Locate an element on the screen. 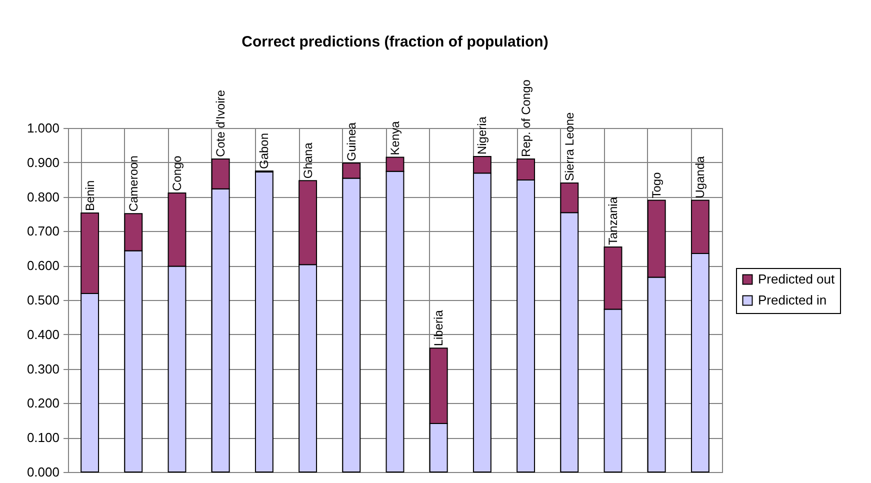  y-tick-label: 0.700 is located at coordinates (43, 231).